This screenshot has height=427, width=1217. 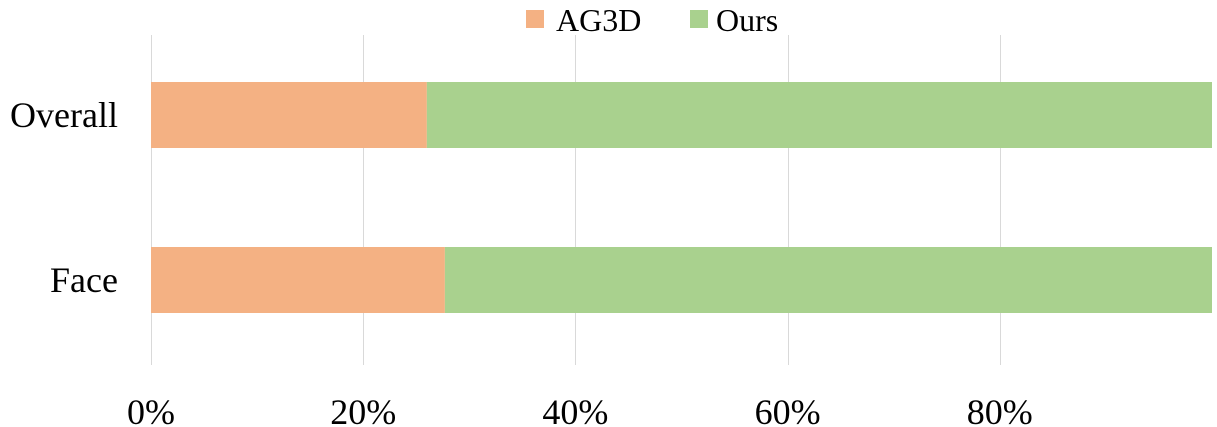 What do you see at coordinates (575, 409) in the screenshot?
I see `x-tick-label-40: 40%` at bounding box center [575, 409].